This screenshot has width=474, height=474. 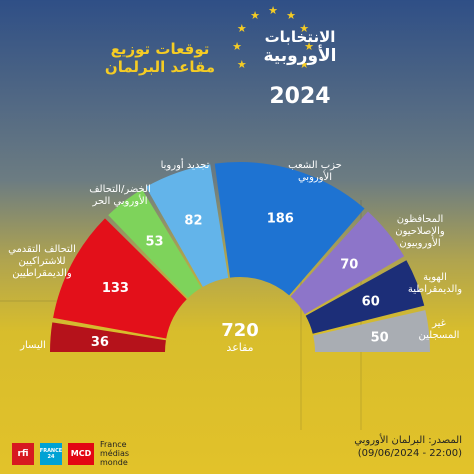 What do you see at coordinates (115, 288) in the screenshot?
I see `seat-value-label: 133` at bounding box center [115, 288].